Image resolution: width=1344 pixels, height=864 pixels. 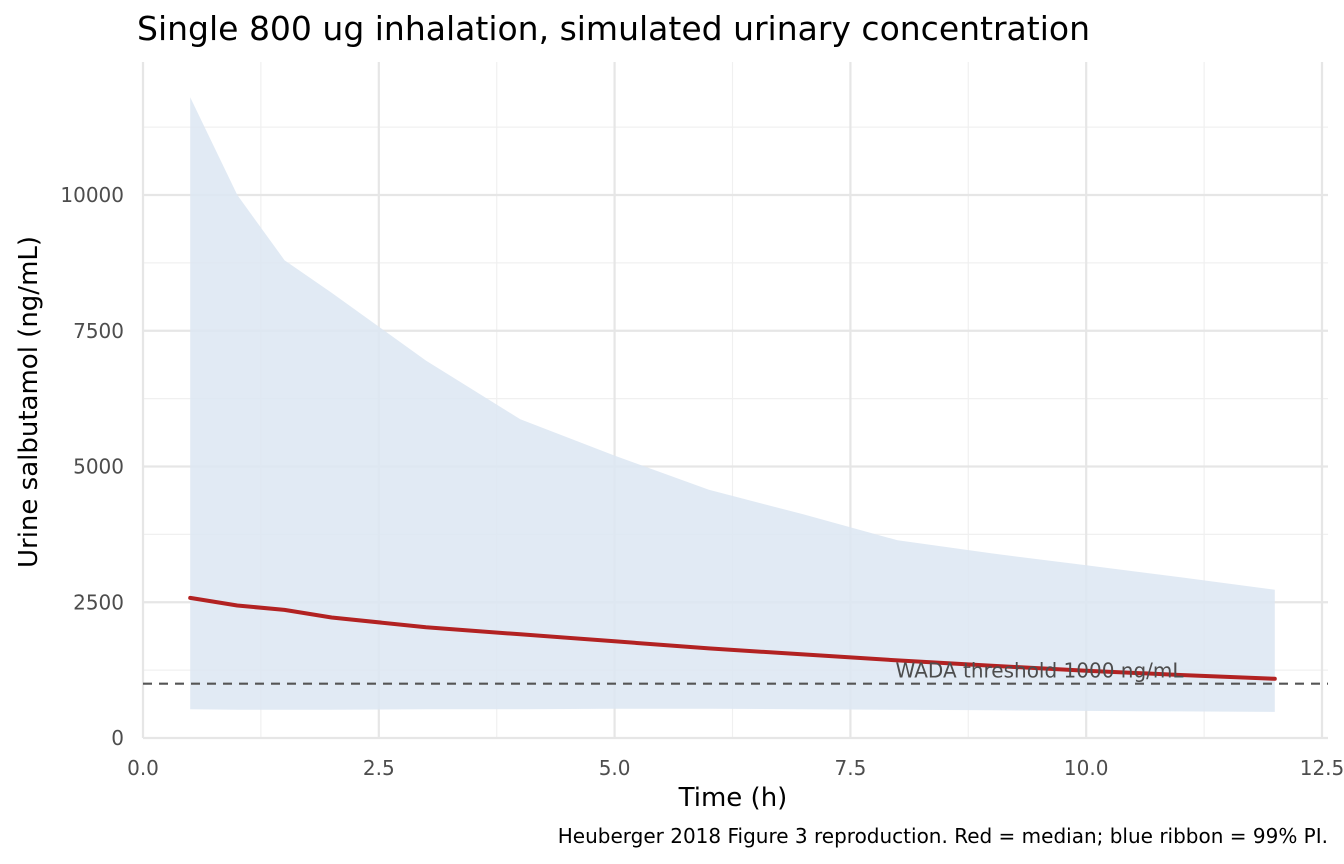 What do you see at coordinates (143, 768) in the screenshot?
I see `x-tick-label: 0.0` at bounding box center [143, 768].